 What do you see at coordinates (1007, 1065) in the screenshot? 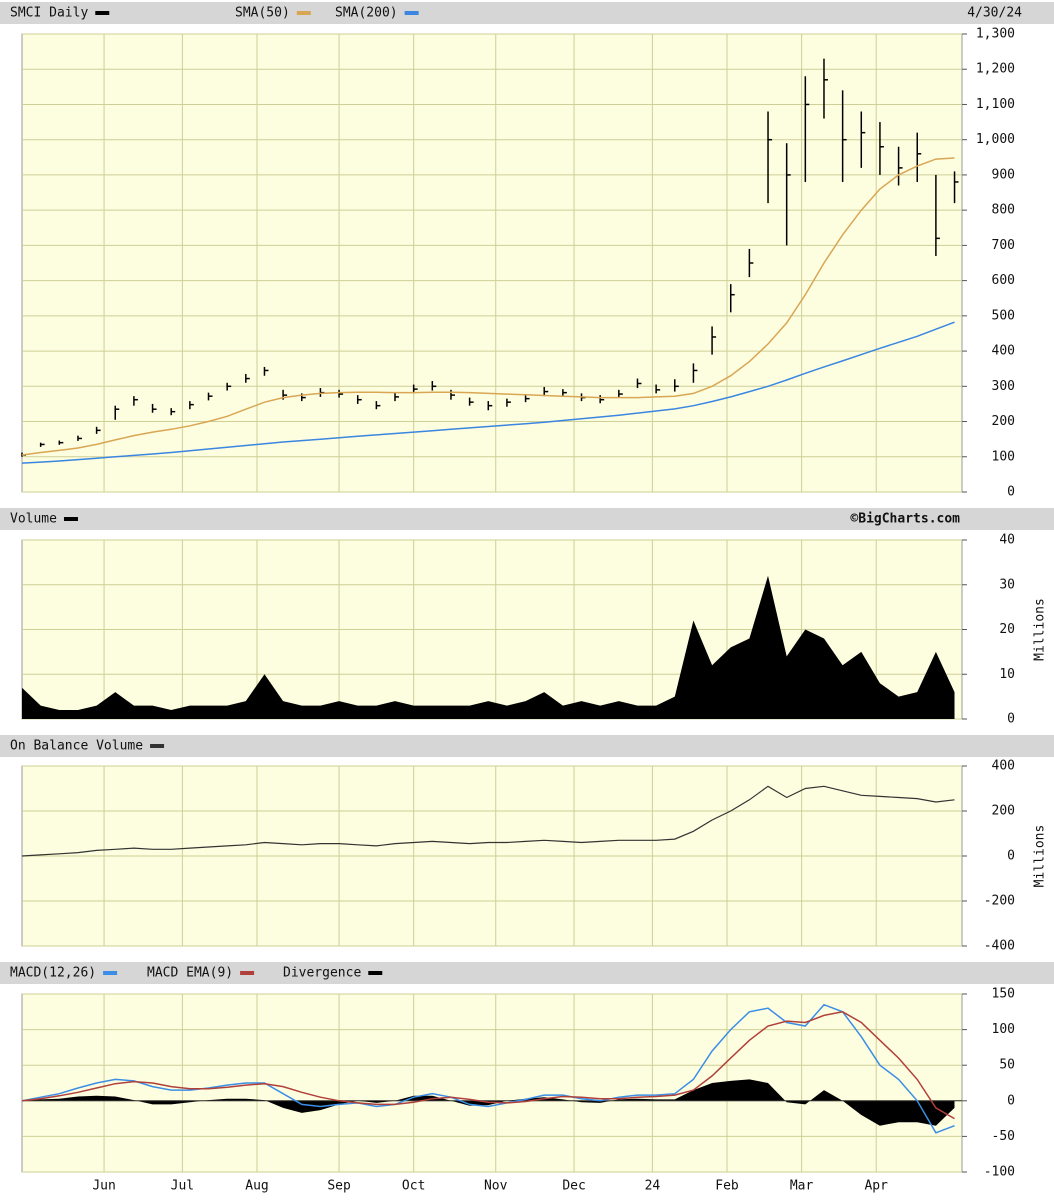
I see `y-tick-label: 50` at bounding box center [1007, 1065].